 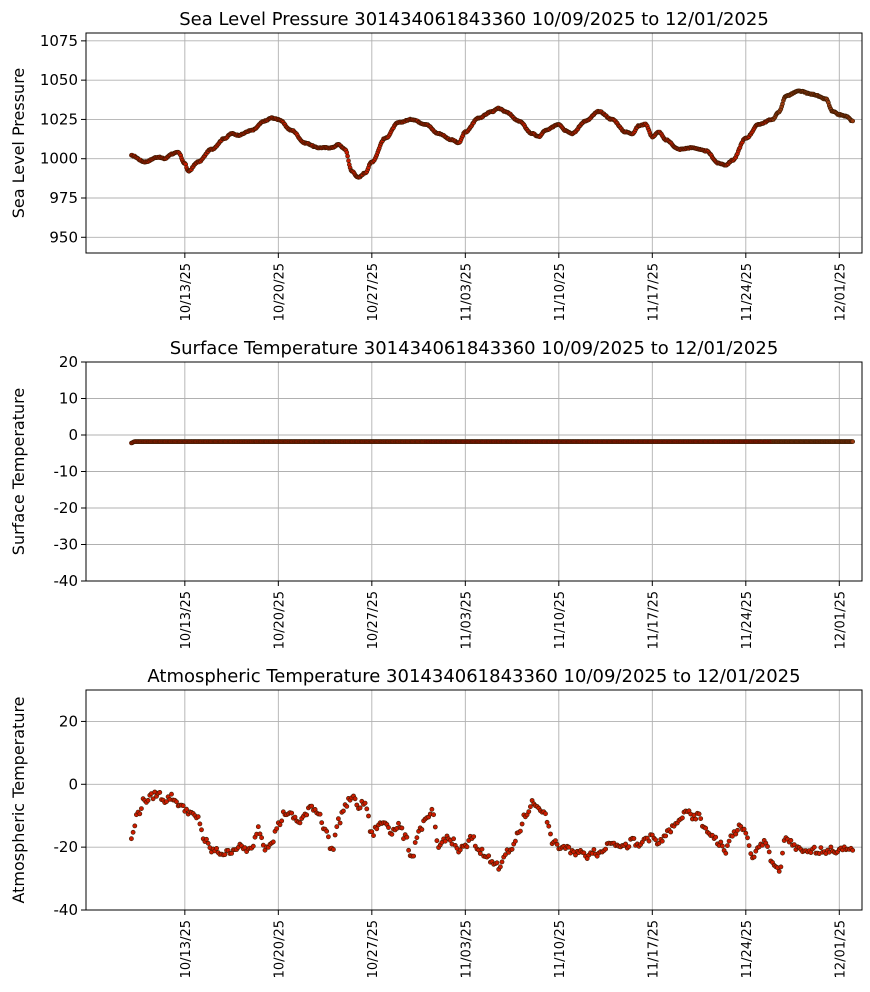 I want to click on y-tick-label: 20, so click(x=68, y=721).